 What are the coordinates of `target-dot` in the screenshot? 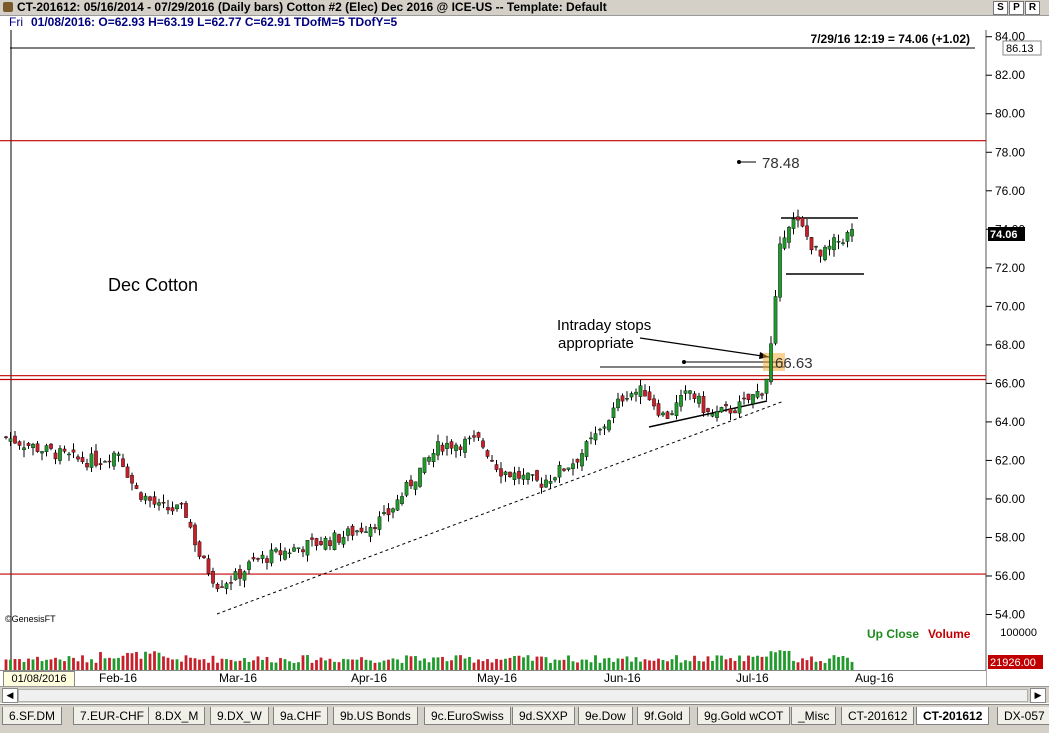 It's located at (739, 162).